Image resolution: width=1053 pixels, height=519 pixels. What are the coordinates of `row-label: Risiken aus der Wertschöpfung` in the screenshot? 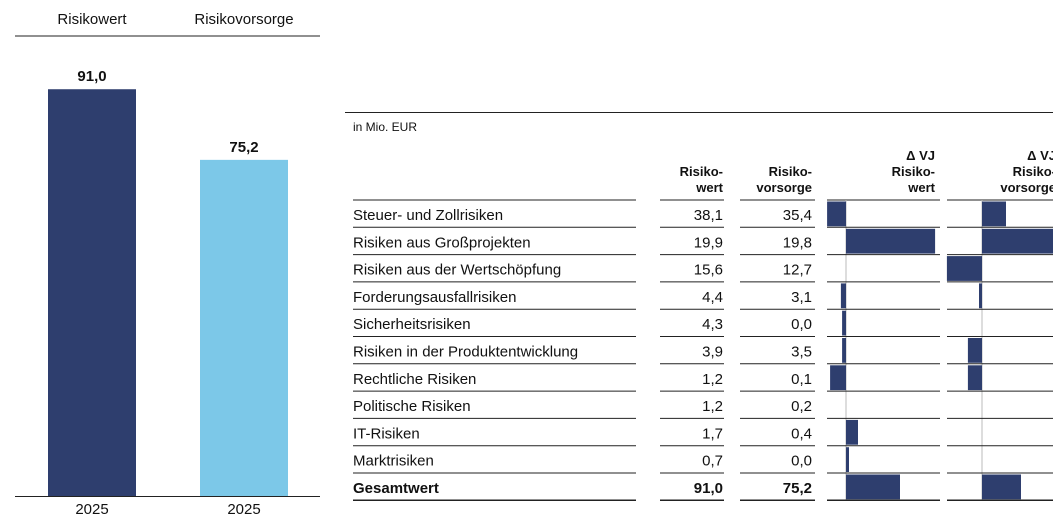 It's located at (457, 270).